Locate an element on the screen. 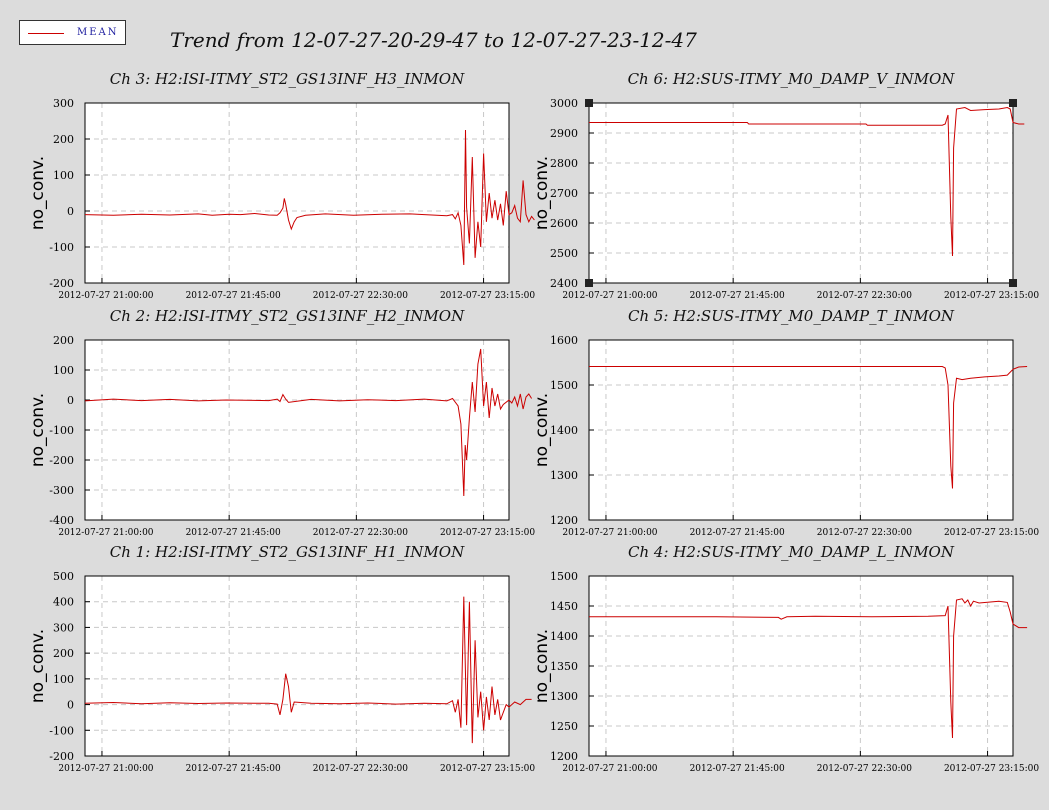  legend-swatch is located at coordinates (46, 33).